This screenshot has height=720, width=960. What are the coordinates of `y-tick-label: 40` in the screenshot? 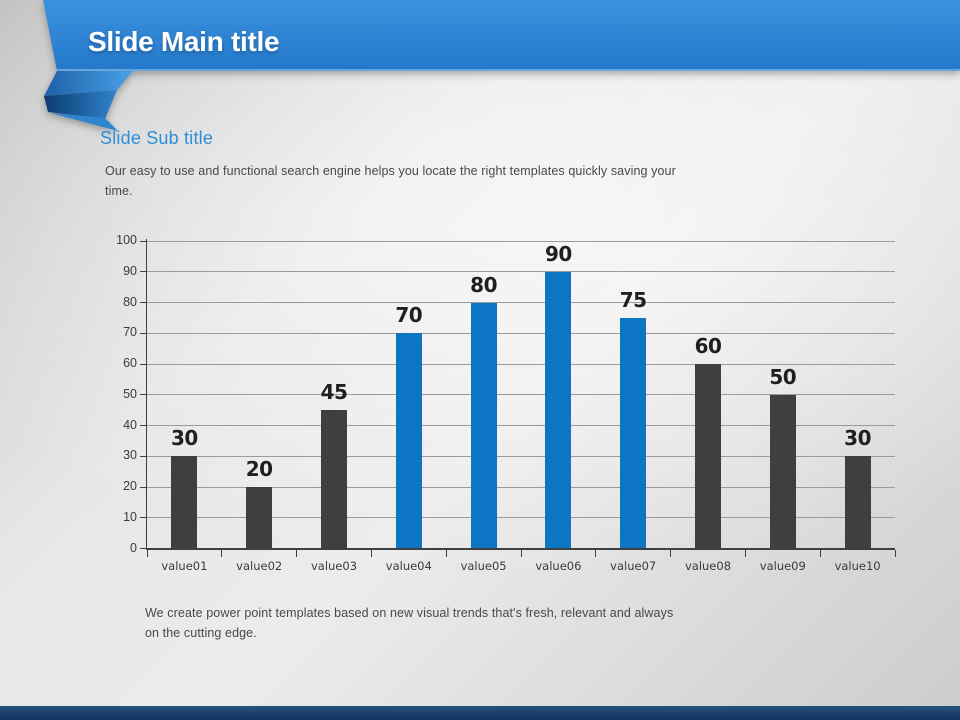 It's located at (130, 424).